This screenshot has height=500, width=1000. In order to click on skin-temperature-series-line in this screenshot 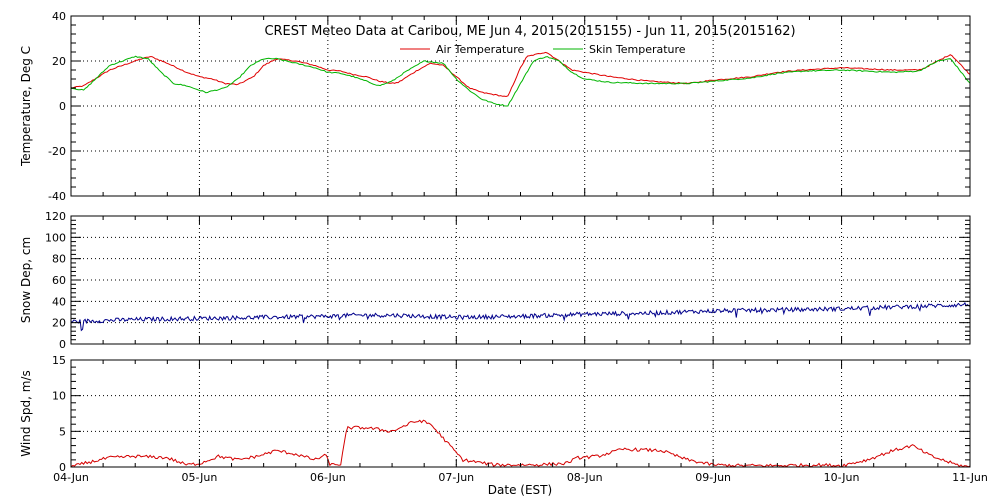, I will do `click(521, 81)`.